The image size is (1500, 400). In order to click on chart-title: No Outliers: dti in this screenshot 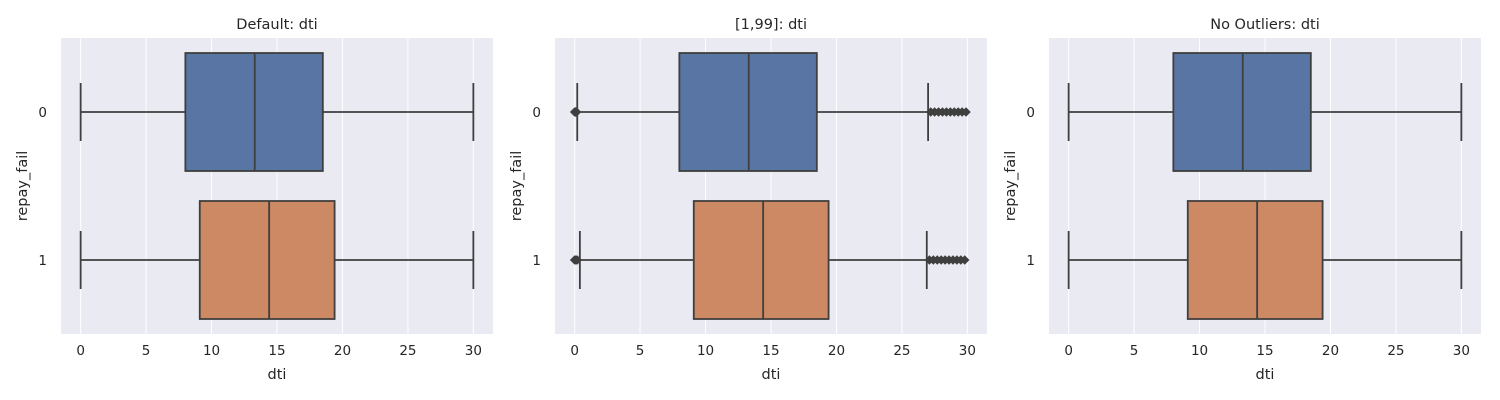, I will do `click(1265, 25)`.